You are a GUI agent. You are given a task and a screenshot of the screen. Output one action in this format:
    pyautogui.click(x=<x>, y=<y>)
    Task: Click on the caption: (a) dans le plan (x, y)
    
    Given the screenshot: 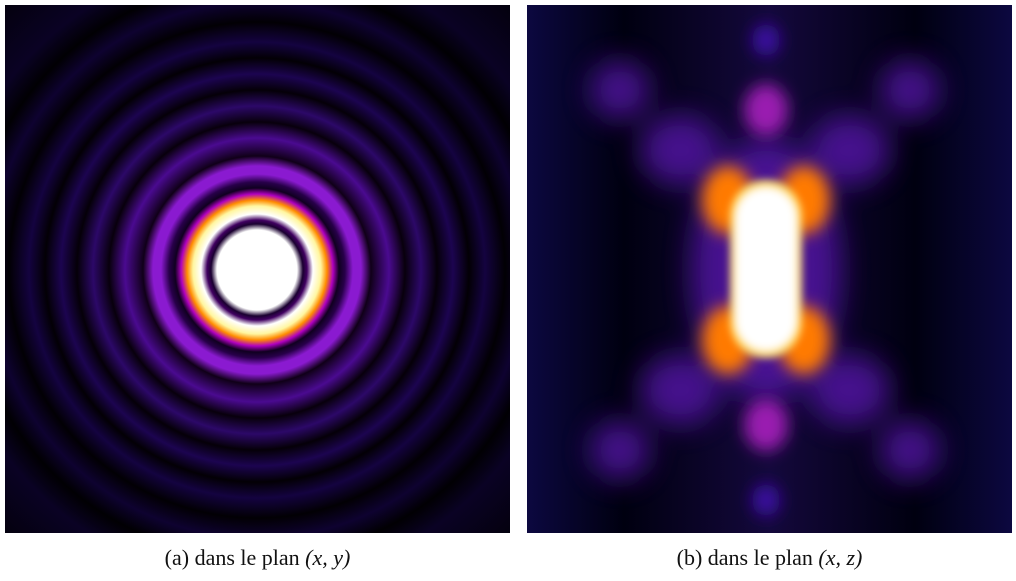 What is the action you would take?
    pyautogui.click(x=257, y=558)
    